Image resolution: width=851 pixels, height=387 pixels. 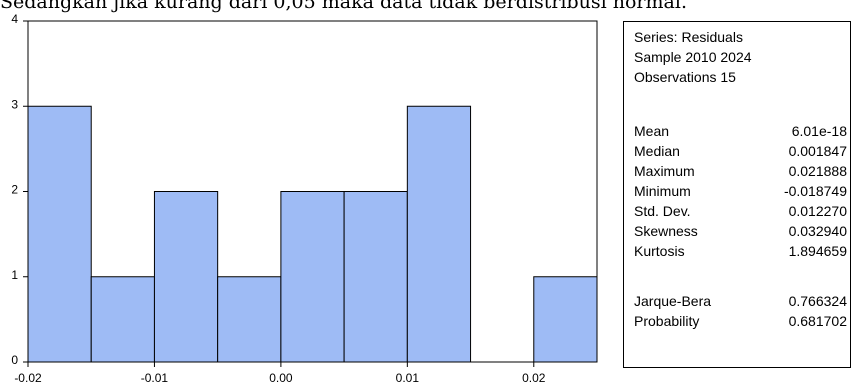 I want to click on x-tick-label: 0.00, so click(x=281, y=378).